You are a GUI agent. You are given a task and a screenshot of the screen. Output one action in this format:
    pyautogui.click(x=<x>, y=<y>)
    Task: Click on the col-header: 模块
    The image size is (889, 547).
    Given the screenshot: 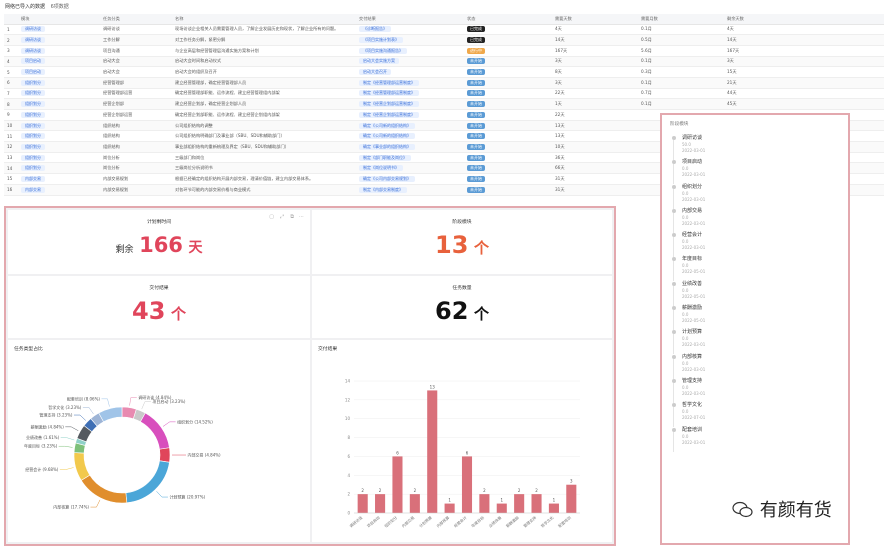 What is the action you would take?
    pyautogui.click(x=59, y=19)
    